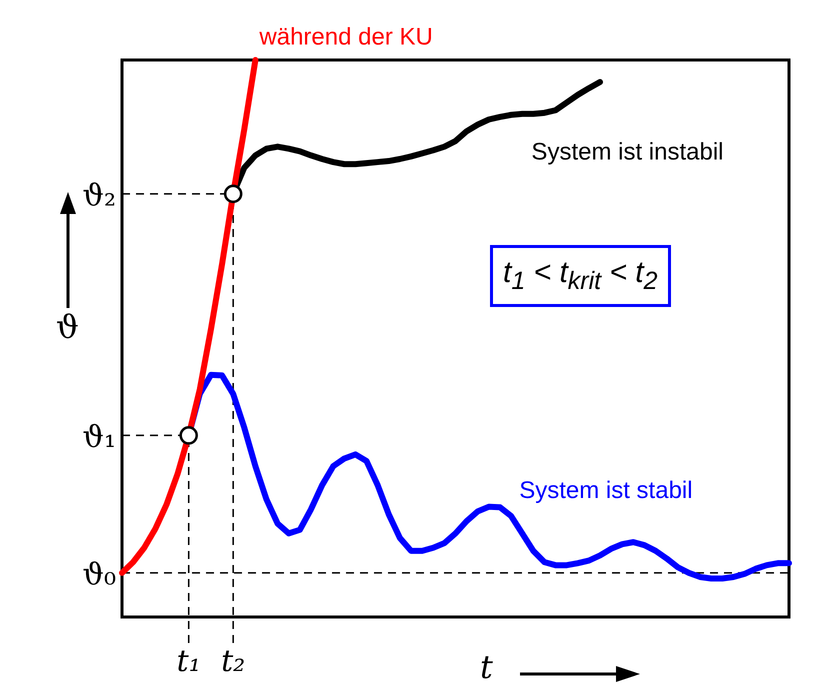 The height and width of the screenshot is (688, 817). I want to click on ref-line-label: ϑ₀, so click(99, 575).